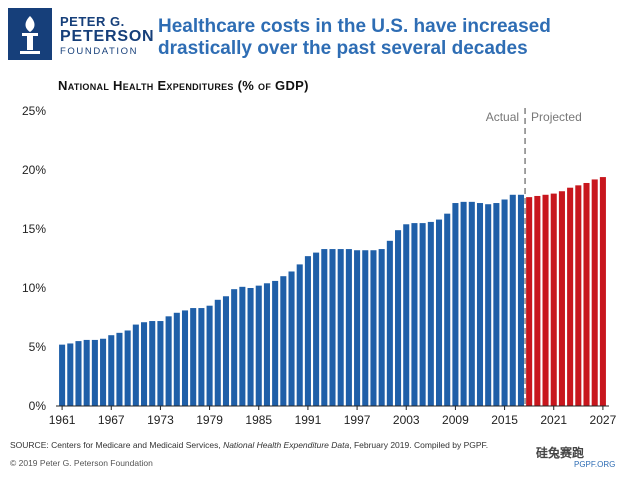  Describe the element at coordinates (258, 420) in the screenshot. I see `x-tick-label: 1985` at that location.